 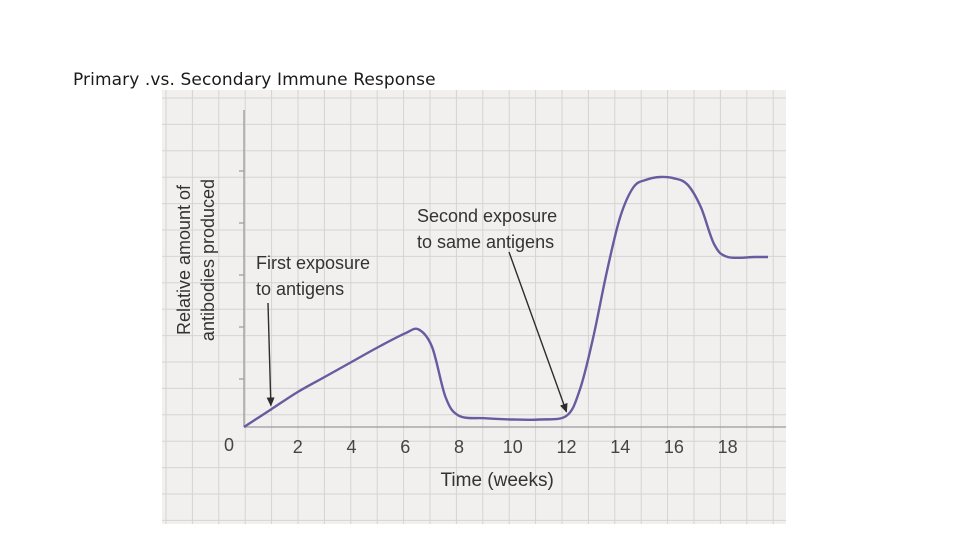 What do you see at coordinates (184, 260) in the screenshot?
I see `y-axis-label-line-1: Relative amount of` at bounding box center [184, 260].